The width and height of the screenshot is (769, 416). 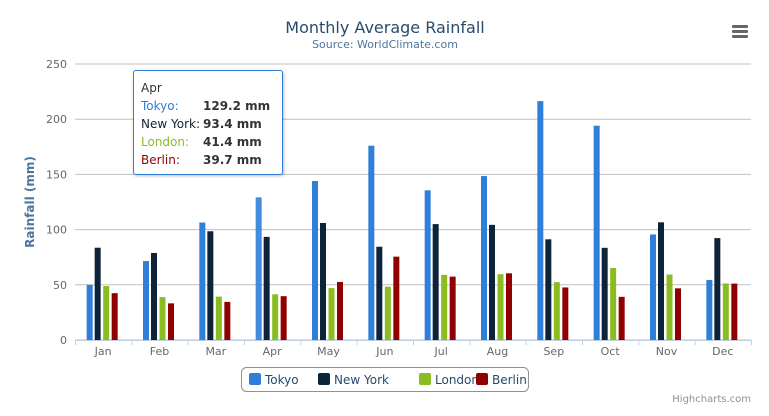 I want to click on y-tick-label: 250, so click(x=56, y=64).